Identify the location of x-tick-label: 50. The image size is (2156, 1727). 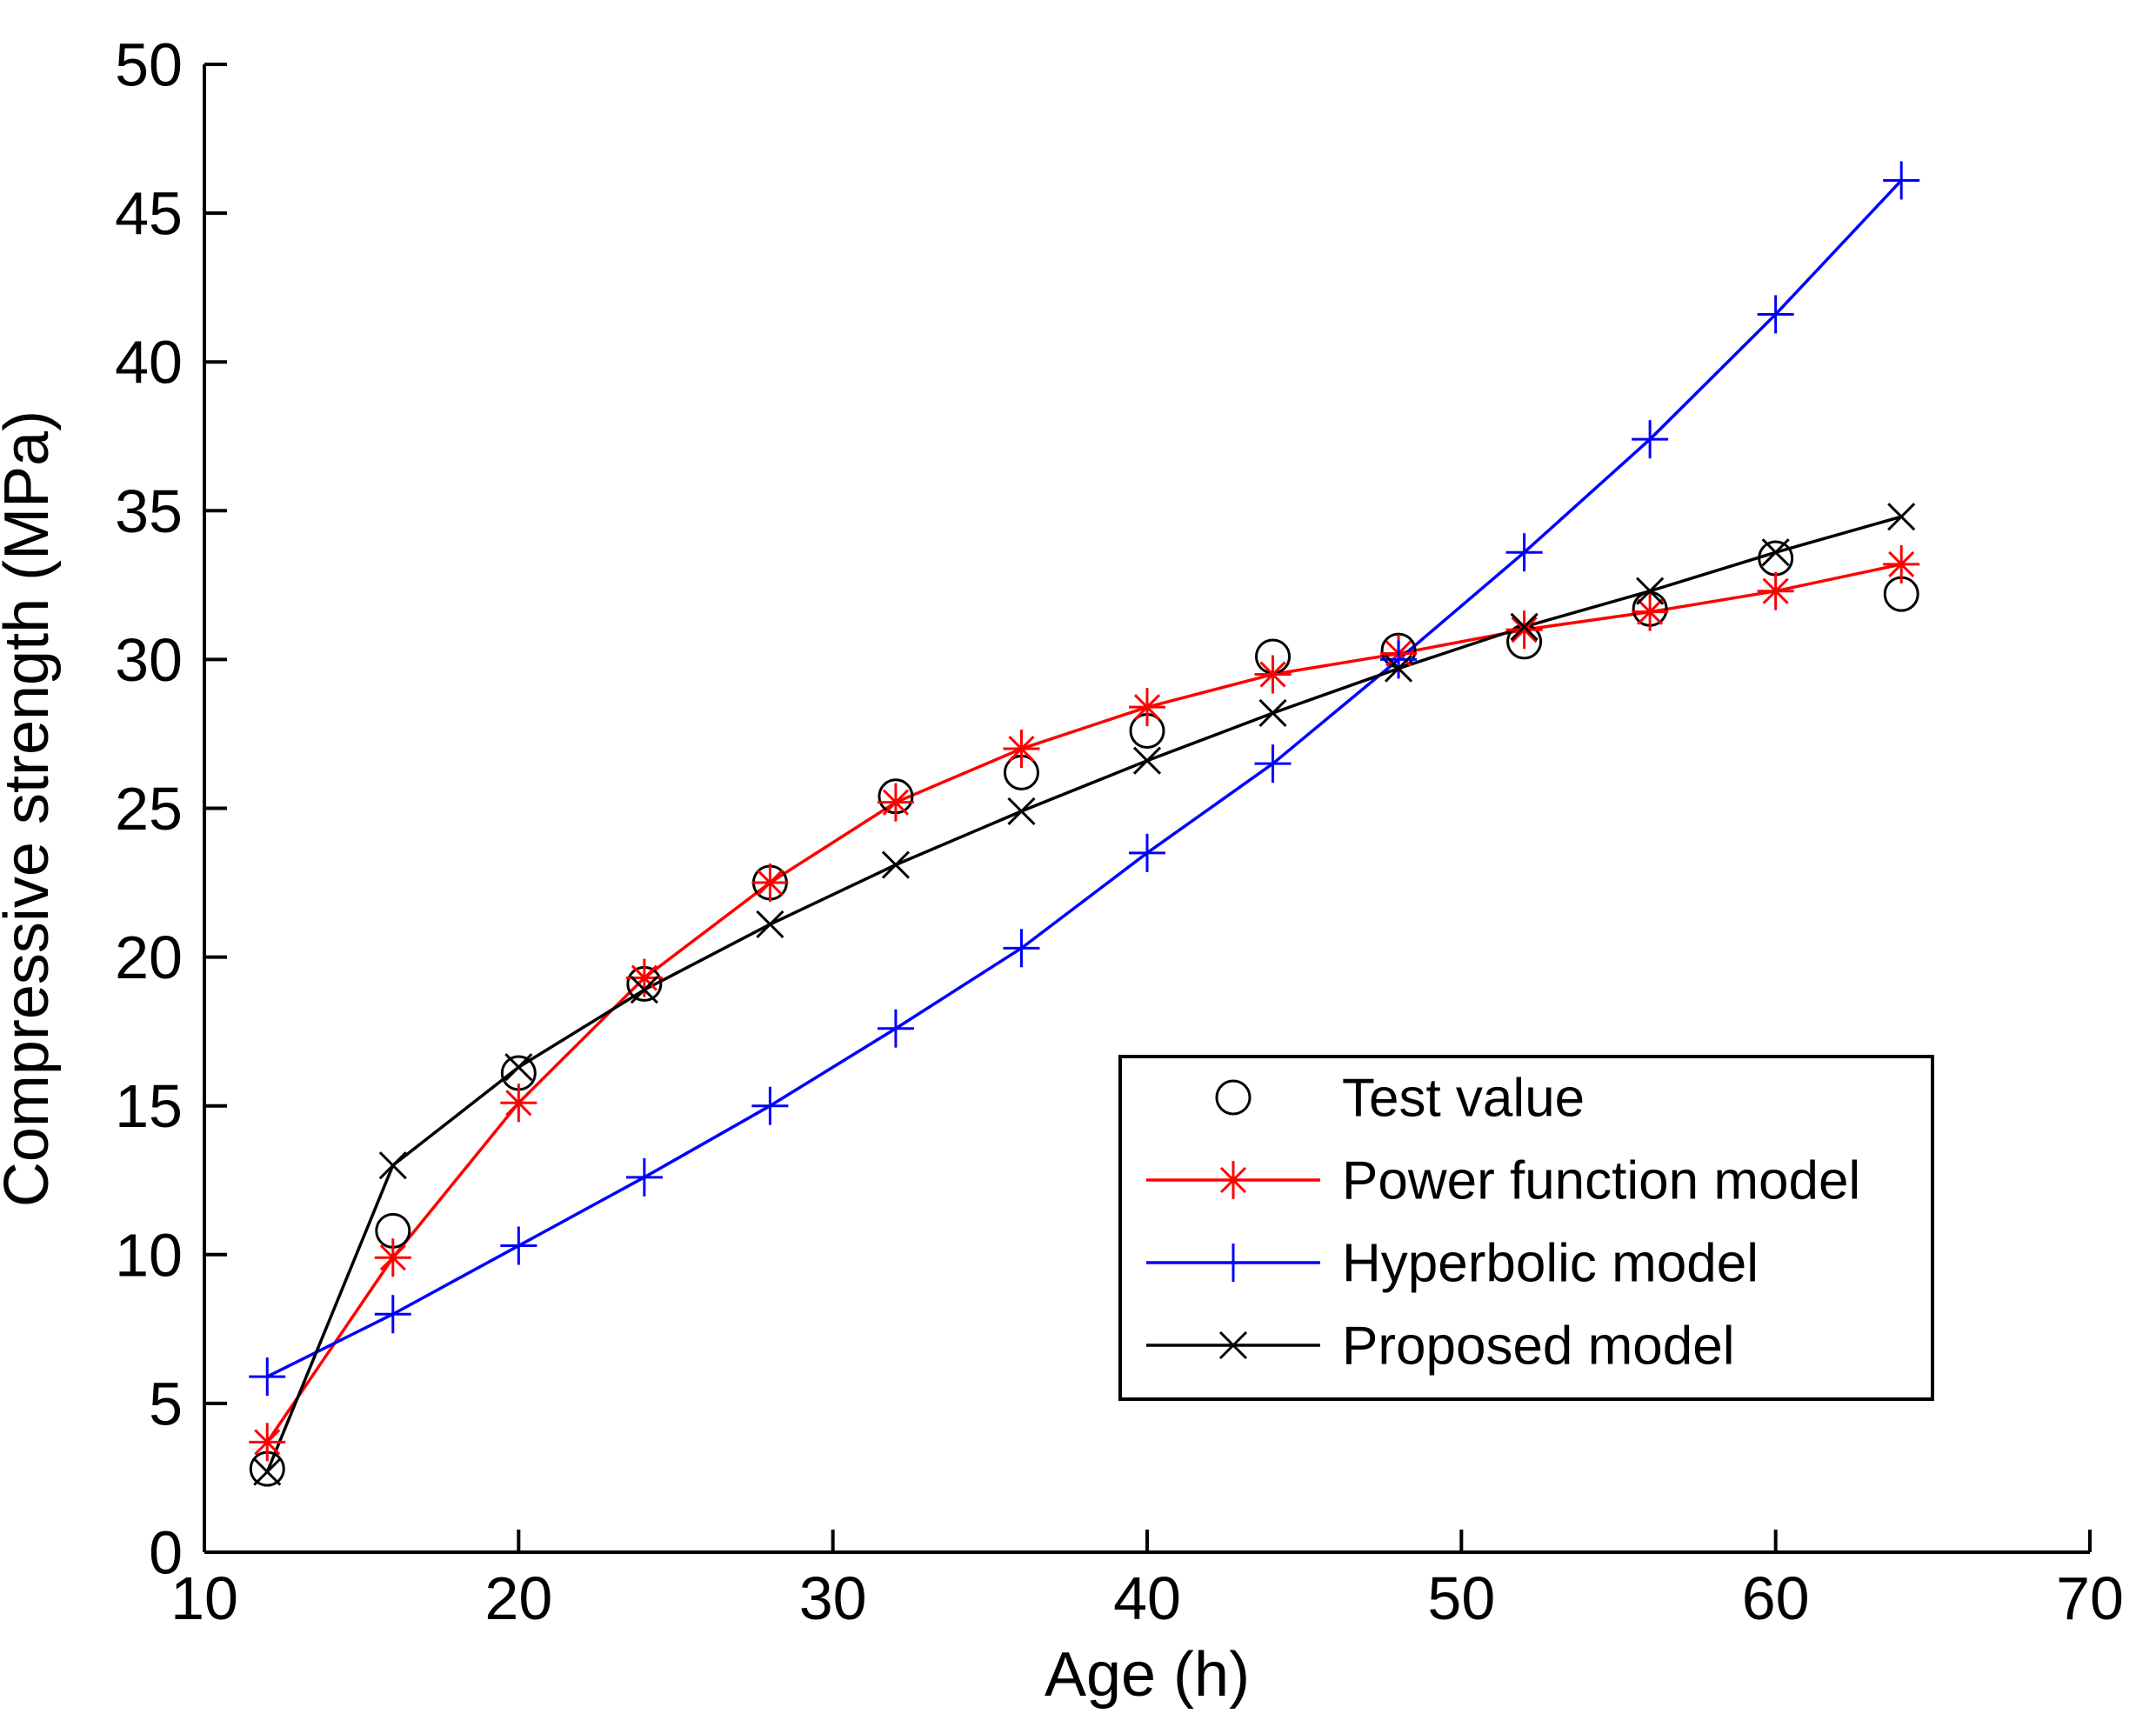
(1461, 1598).